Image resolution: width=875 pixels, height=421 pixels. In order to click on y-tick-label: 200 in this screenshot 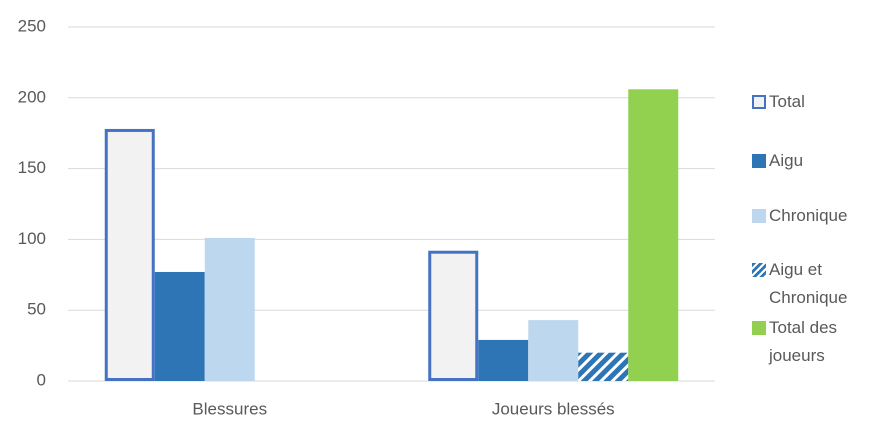, I will do `click(32, 96)`.